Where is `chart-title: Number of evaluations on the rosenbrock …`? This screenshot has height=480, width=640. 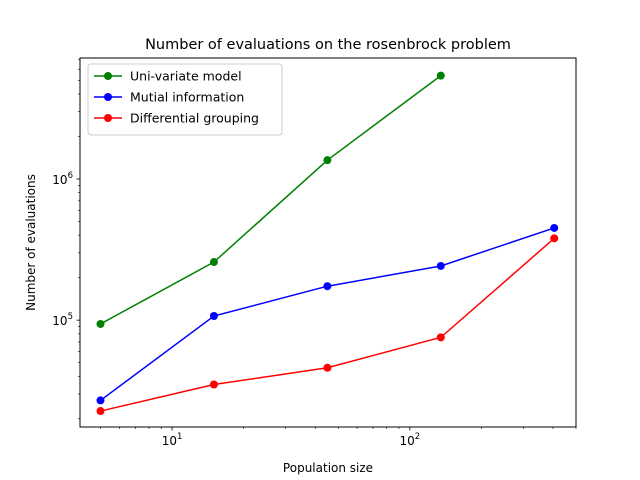 chart-title: Number of evaluations on the rosenbrock … is located at coordinates (328, 45).